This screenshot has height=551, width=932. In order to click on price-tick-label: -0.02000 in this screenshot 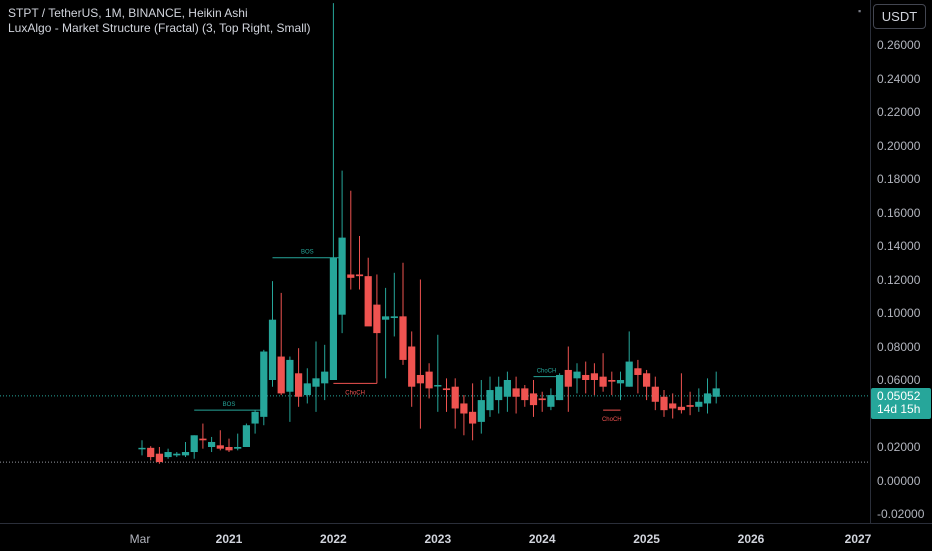, I will do `click(901, 514)`.